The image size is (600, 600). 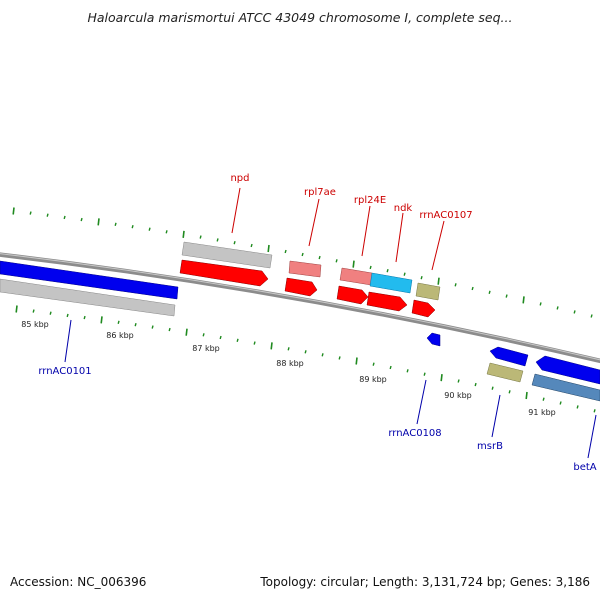 What do you see at coordinates (206, 348) in the screenshot?
I see `kbp-label: 87 kbp` at bounding box center [206, 348].